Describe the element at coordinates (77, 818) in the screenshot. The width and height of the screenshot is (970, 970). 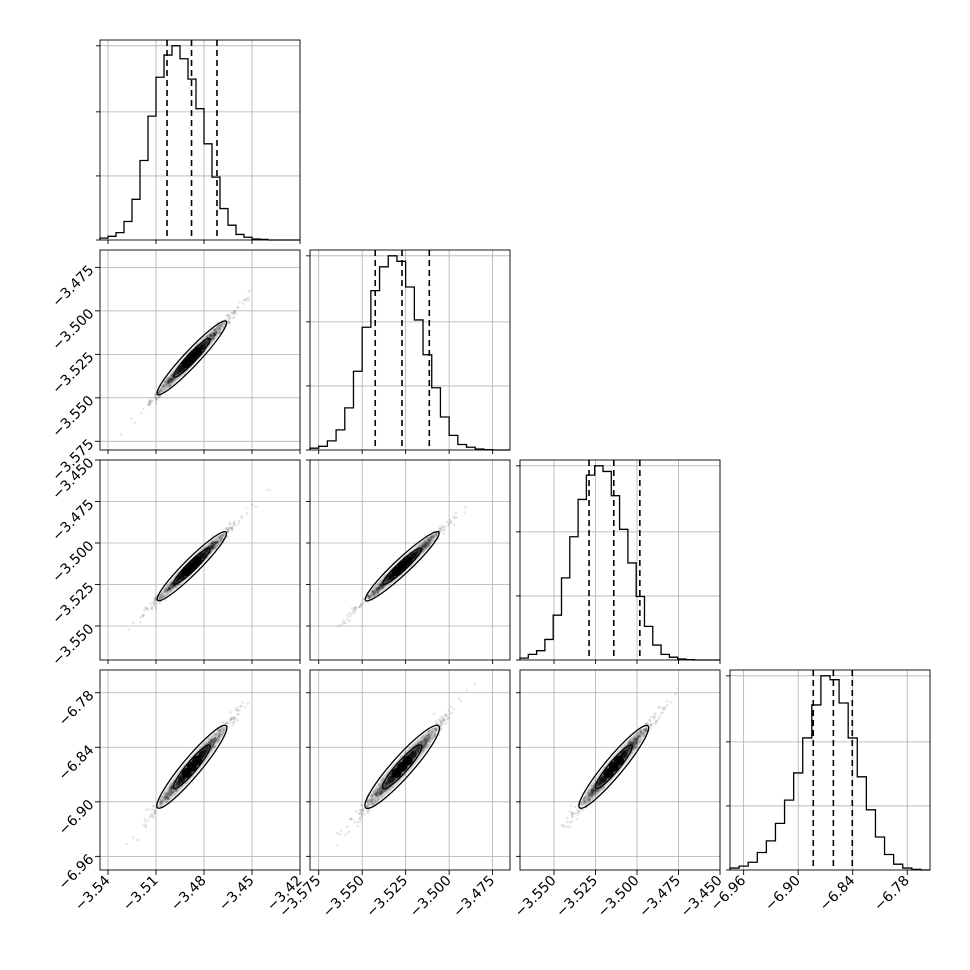
I see `y-tick-label: −6.90` at that location.